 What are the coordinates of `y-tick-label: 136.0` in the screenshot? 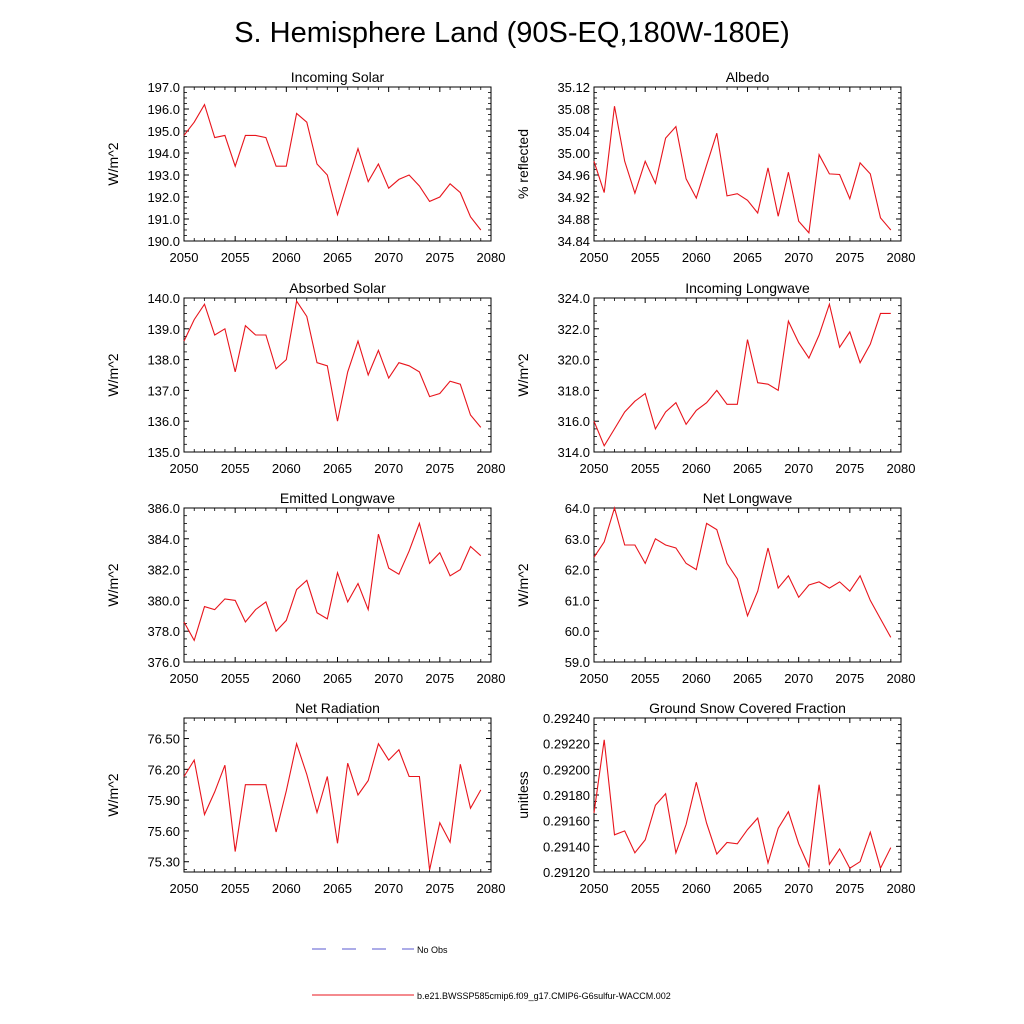 It's located at (163, 421).